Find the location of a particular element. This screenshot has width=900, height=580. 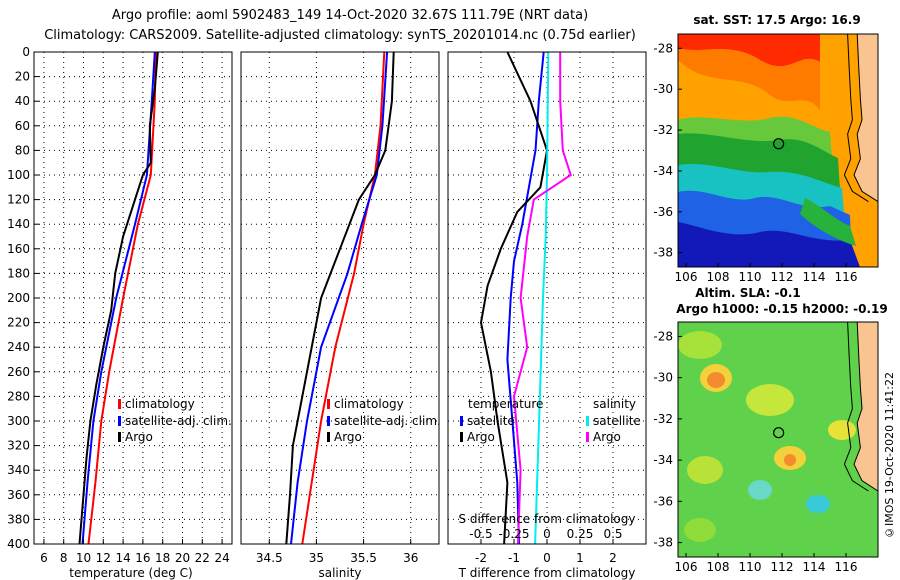

x-tick-label: 12 is located at coordinates (103, 558).